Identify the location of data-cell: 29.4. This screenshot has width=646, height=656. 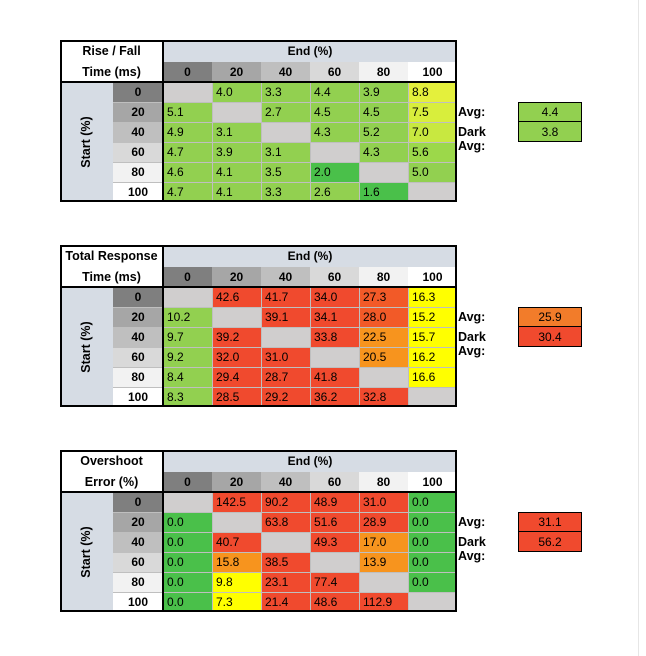
(236, 377).